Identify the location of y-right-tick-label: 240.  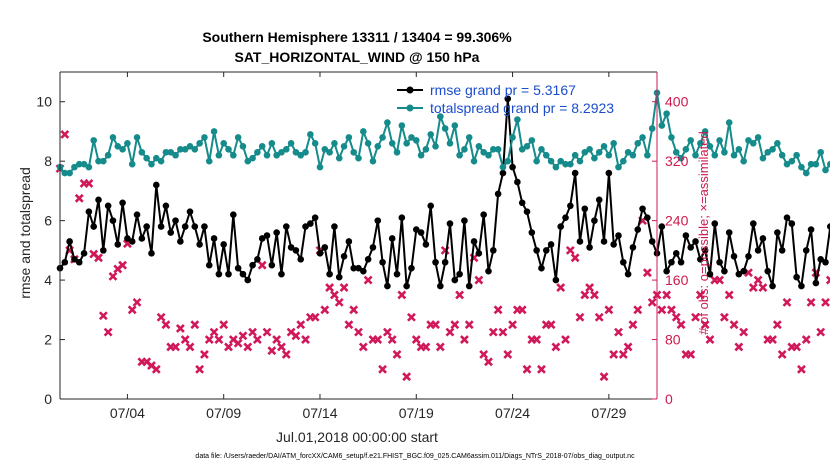
(677, 221).